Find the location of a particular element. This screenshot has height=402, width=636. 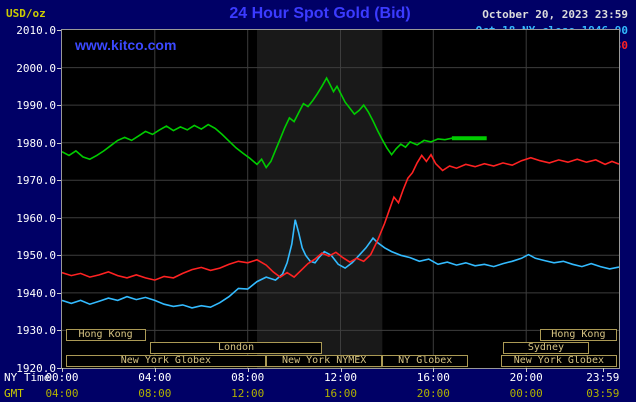

gmt-time-tick-label: 00:00 is located at coordinates (526, 393).